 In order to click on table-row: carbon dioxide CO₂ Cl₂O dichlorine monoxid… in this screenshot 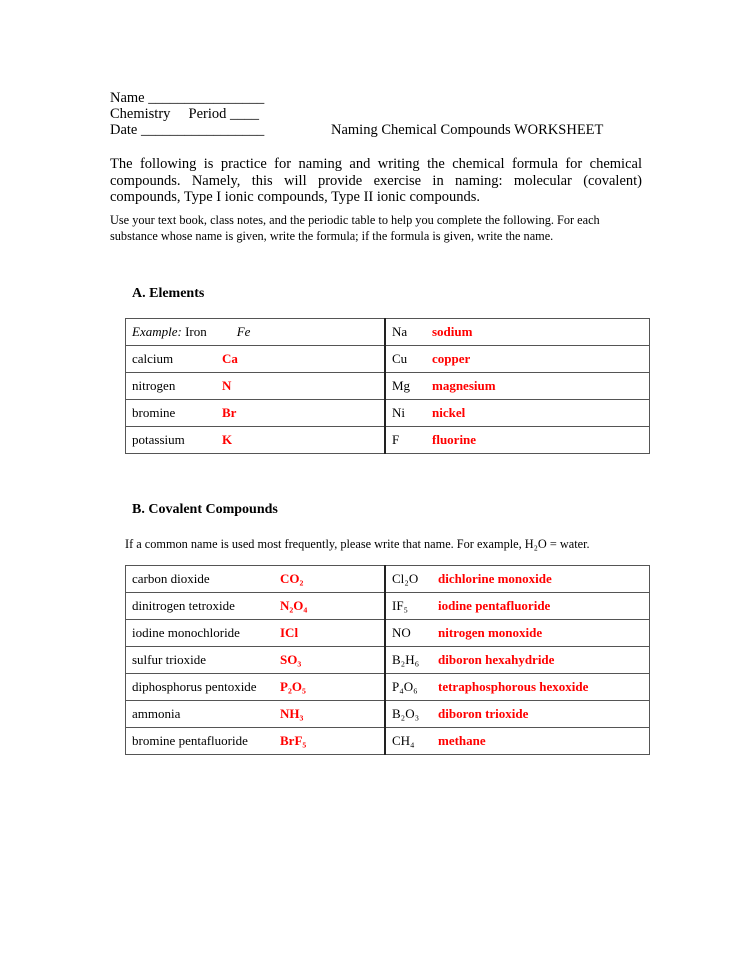, I will do `click(387, 579)`.